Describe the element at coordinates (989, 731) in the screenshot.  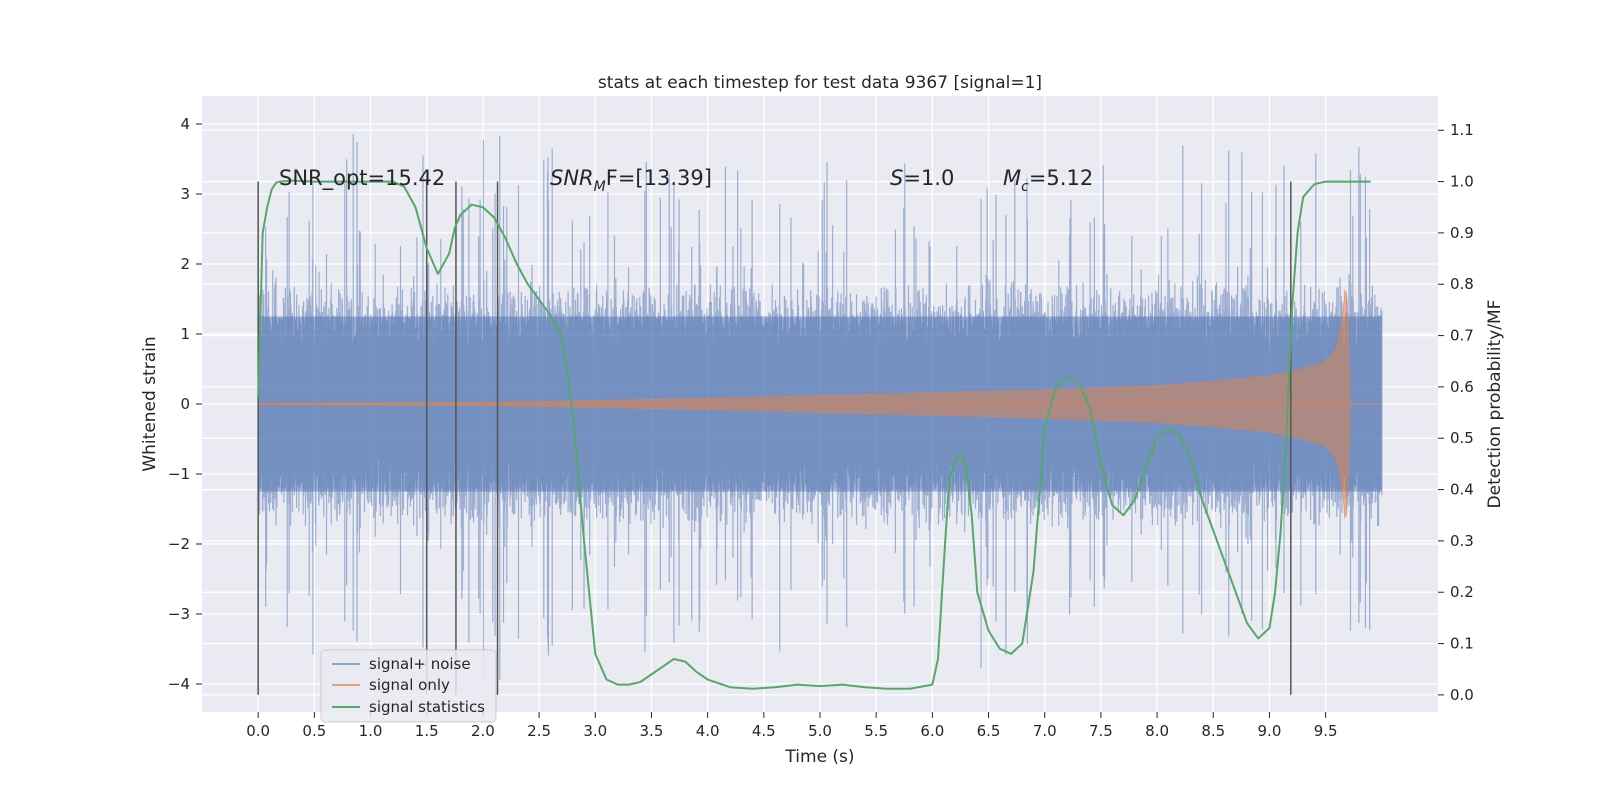
I see `x-tick-label: 6.5` at that location.